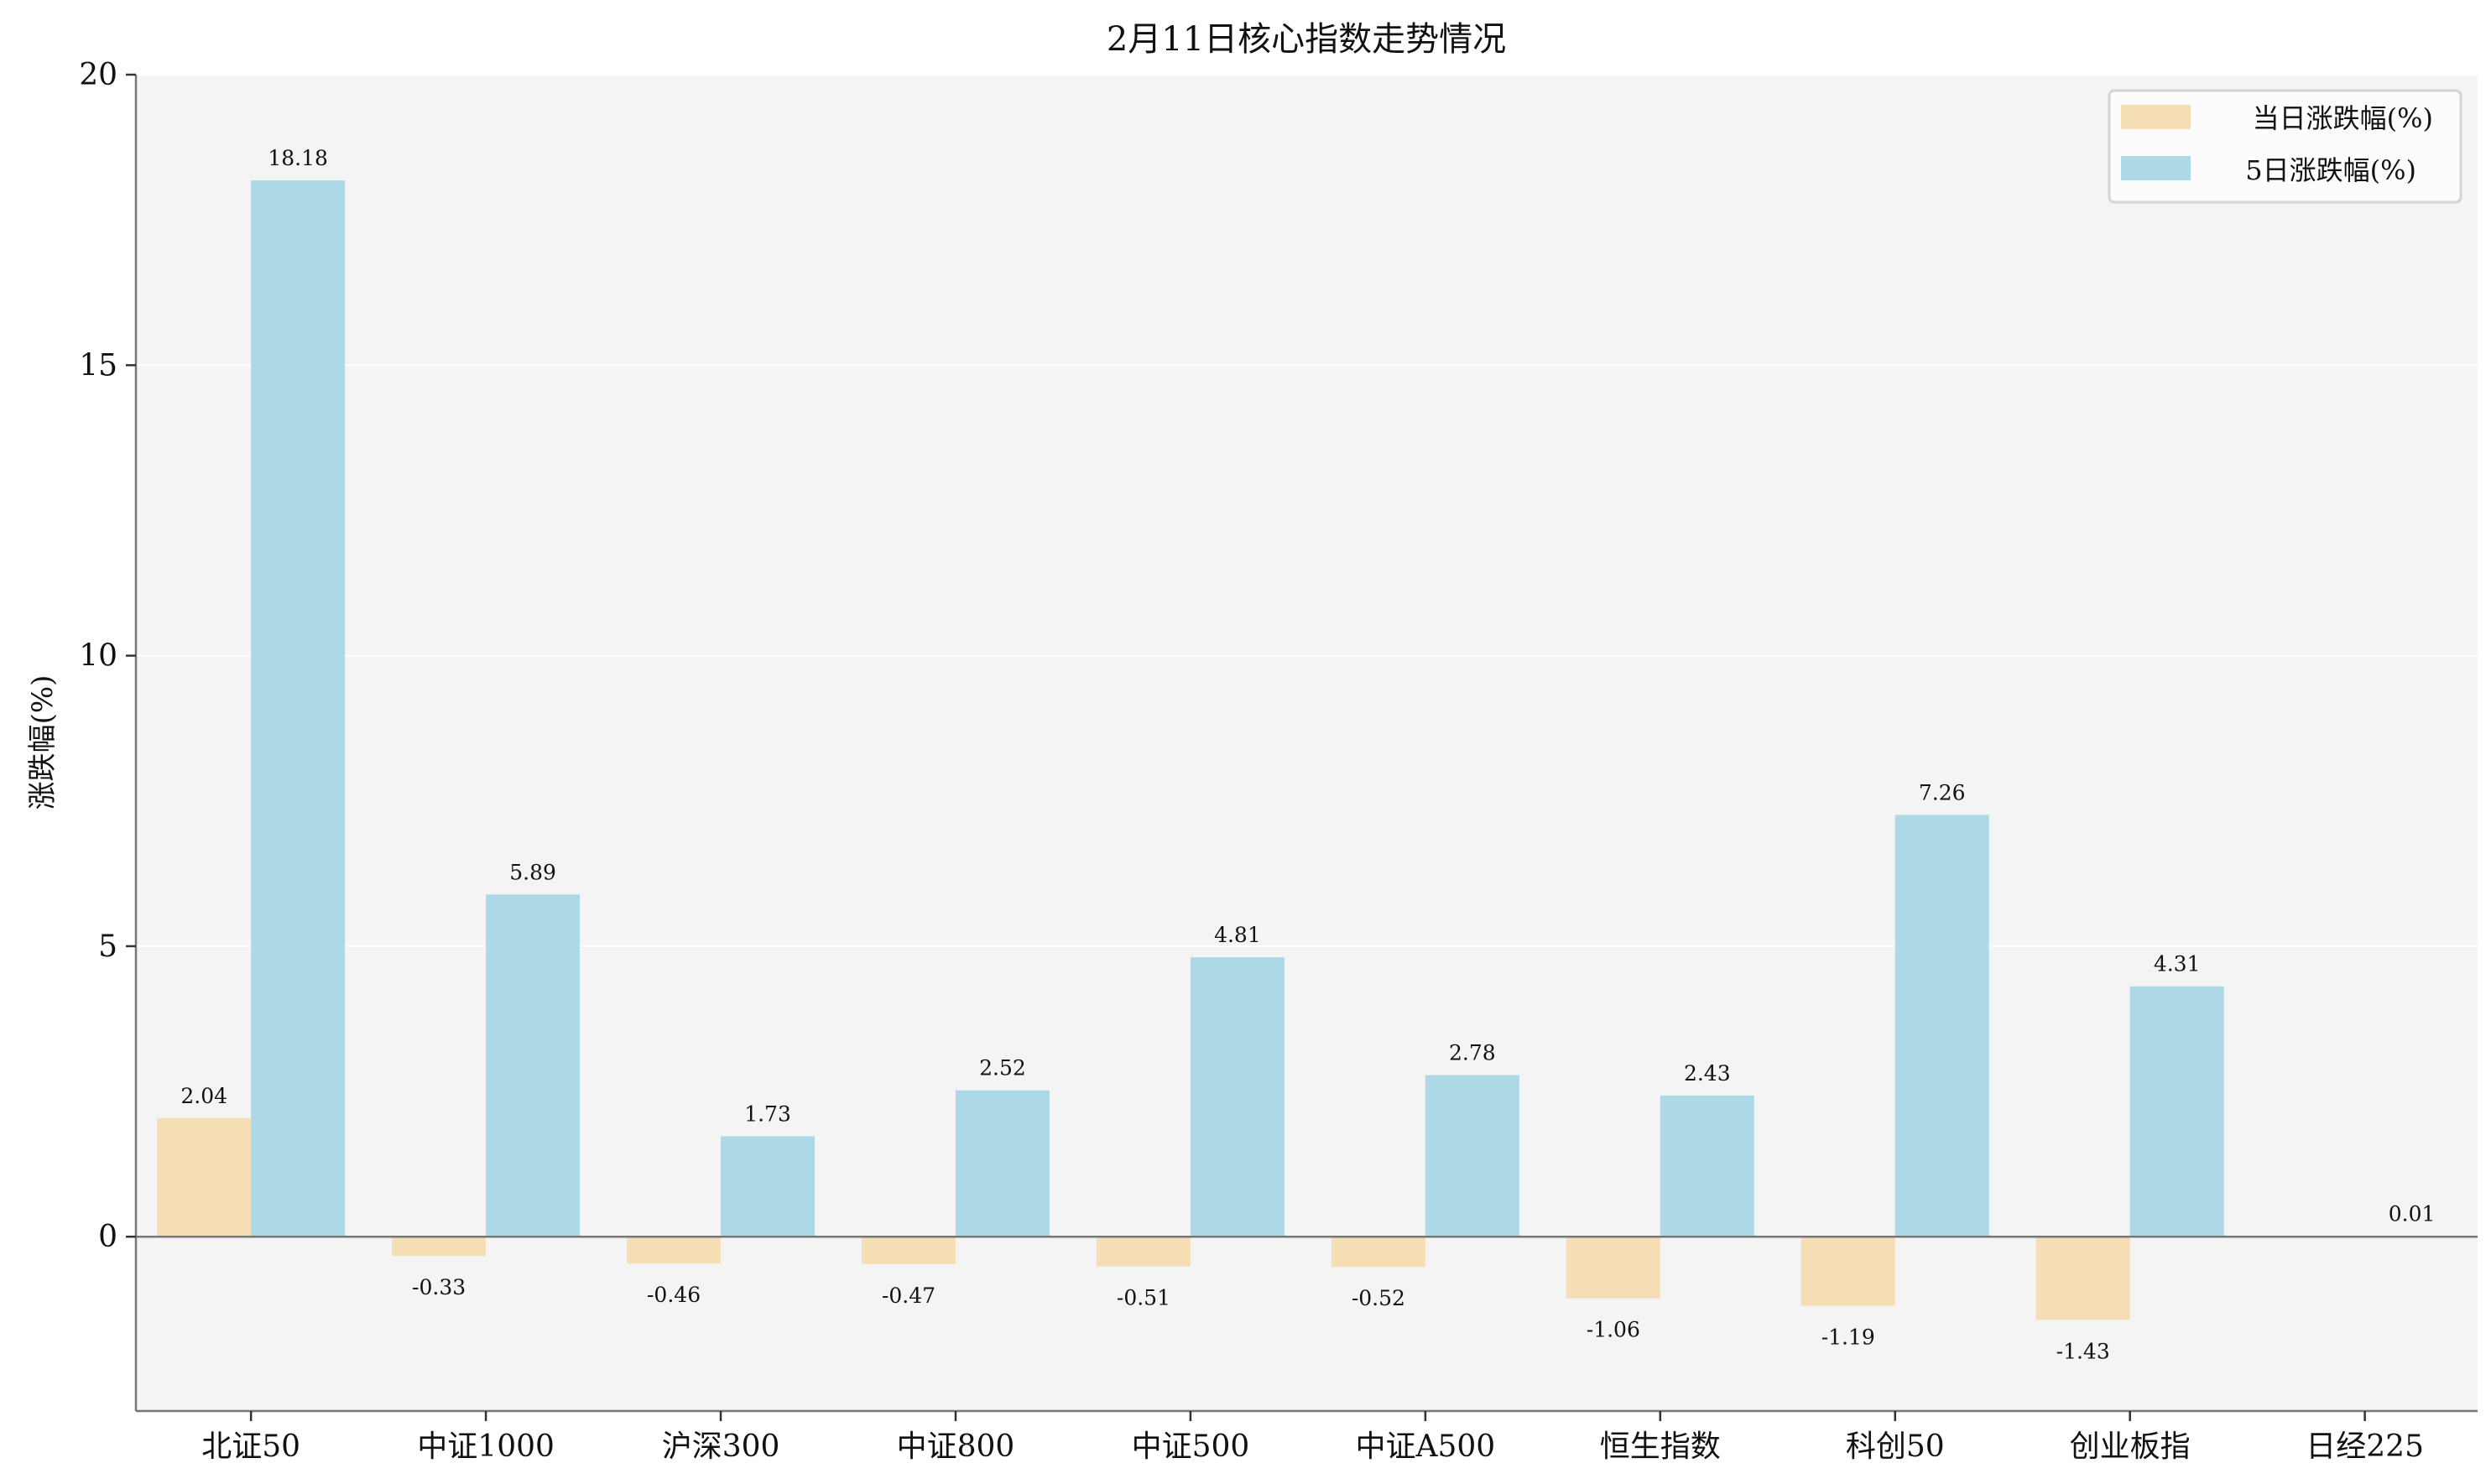 The image size is (2491, 1484). Describe the element at coordinates (1848, 1337) in the screenshot. I see `data-label: -1.19` at that location.